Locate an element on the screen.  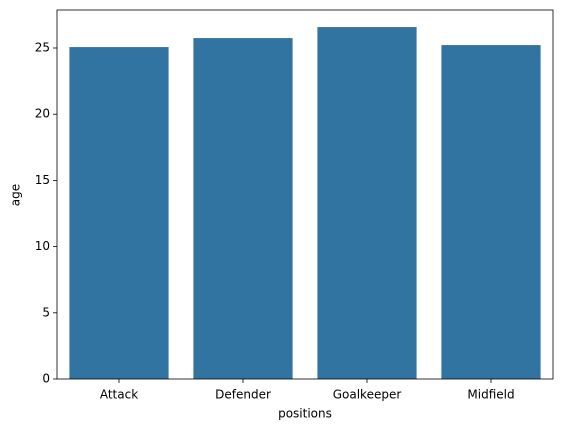
y-tick-label: 10 is located at coordinates (42, 246).